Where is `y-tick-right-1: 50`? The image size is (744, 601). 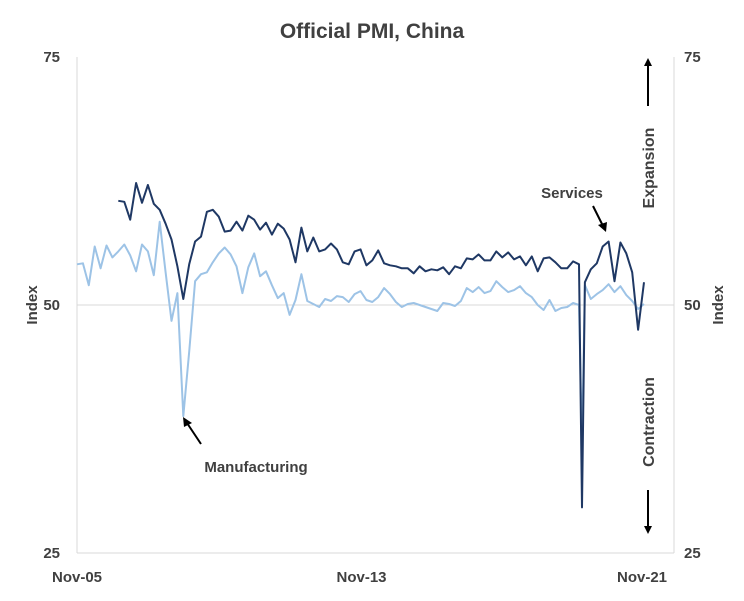 y-tick-right-1: 50 is located at coordinates (692, 305).